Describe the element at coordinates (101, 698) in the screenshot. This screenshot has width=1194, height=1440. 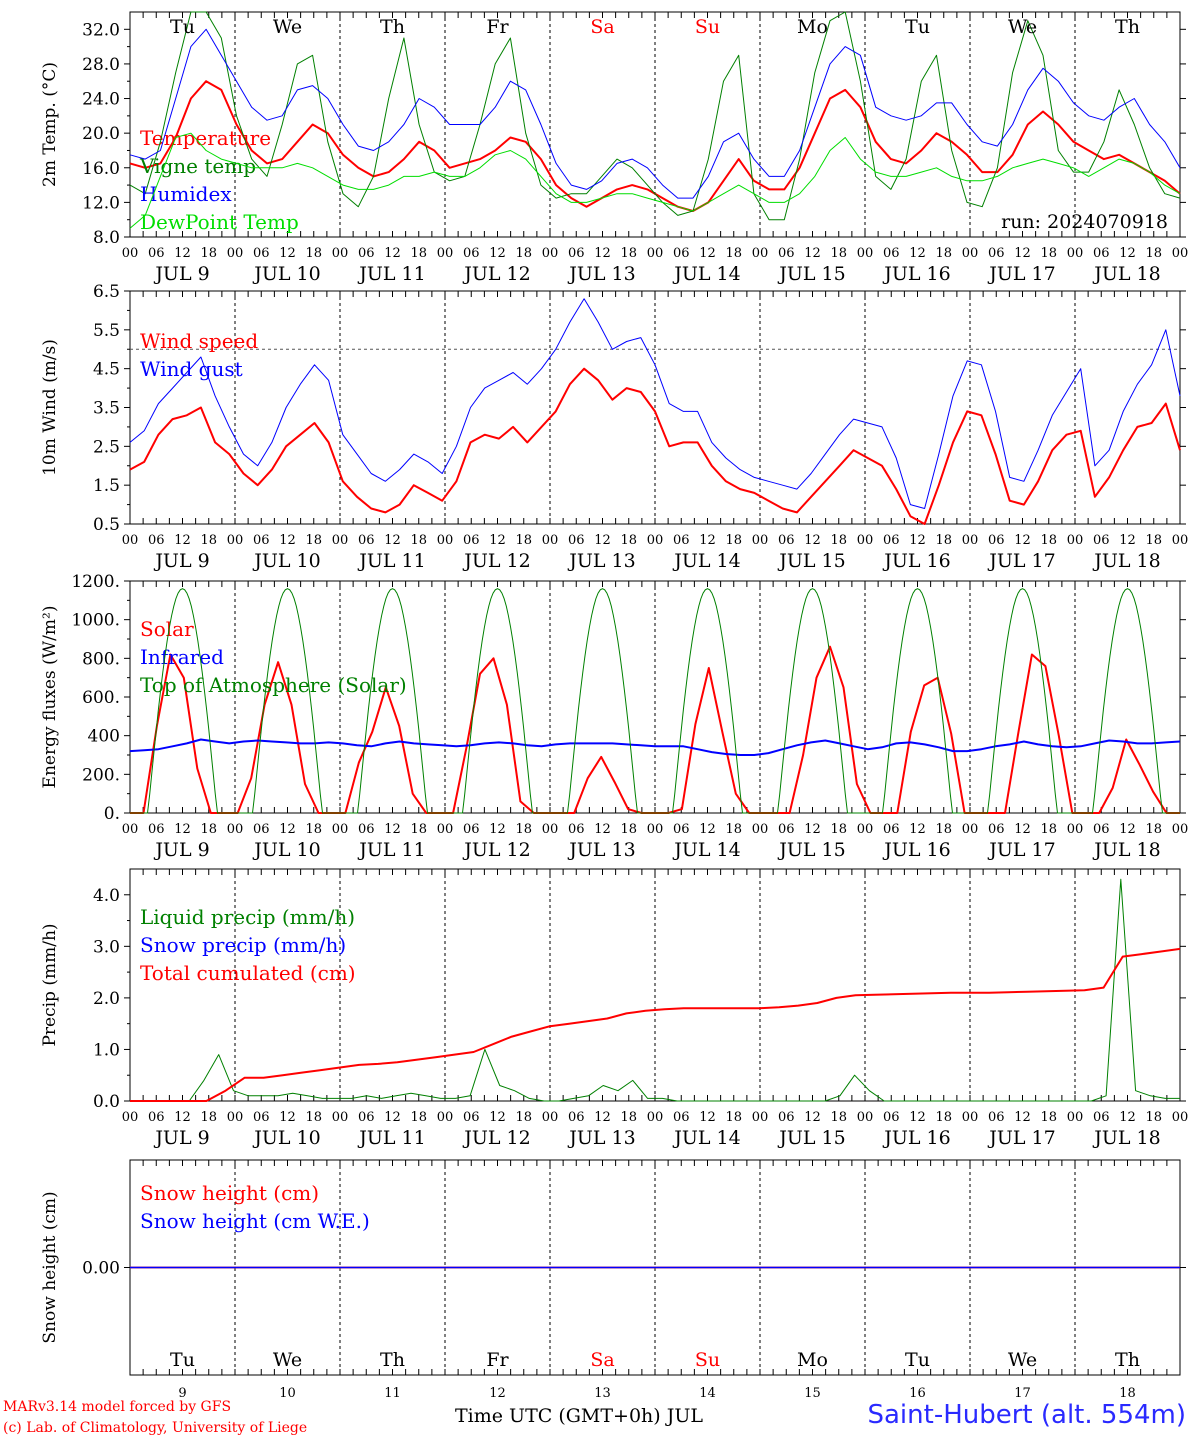
I see `y-tick-label: 600.` at that location.